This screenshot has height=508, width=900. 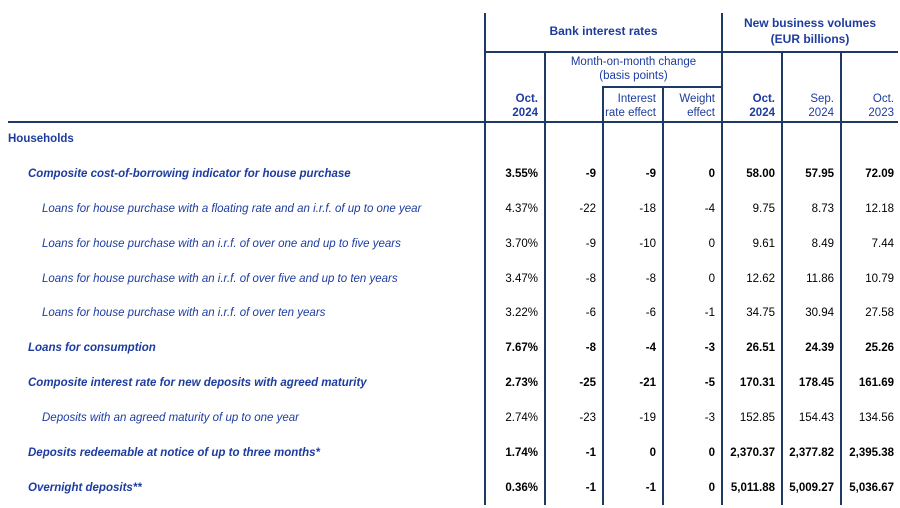 What do you see at coordinates (748, 106) in the screenshot?
I see `col-header-volume-oct-2024: Oct. 2024` at bounding box center [748, 106].